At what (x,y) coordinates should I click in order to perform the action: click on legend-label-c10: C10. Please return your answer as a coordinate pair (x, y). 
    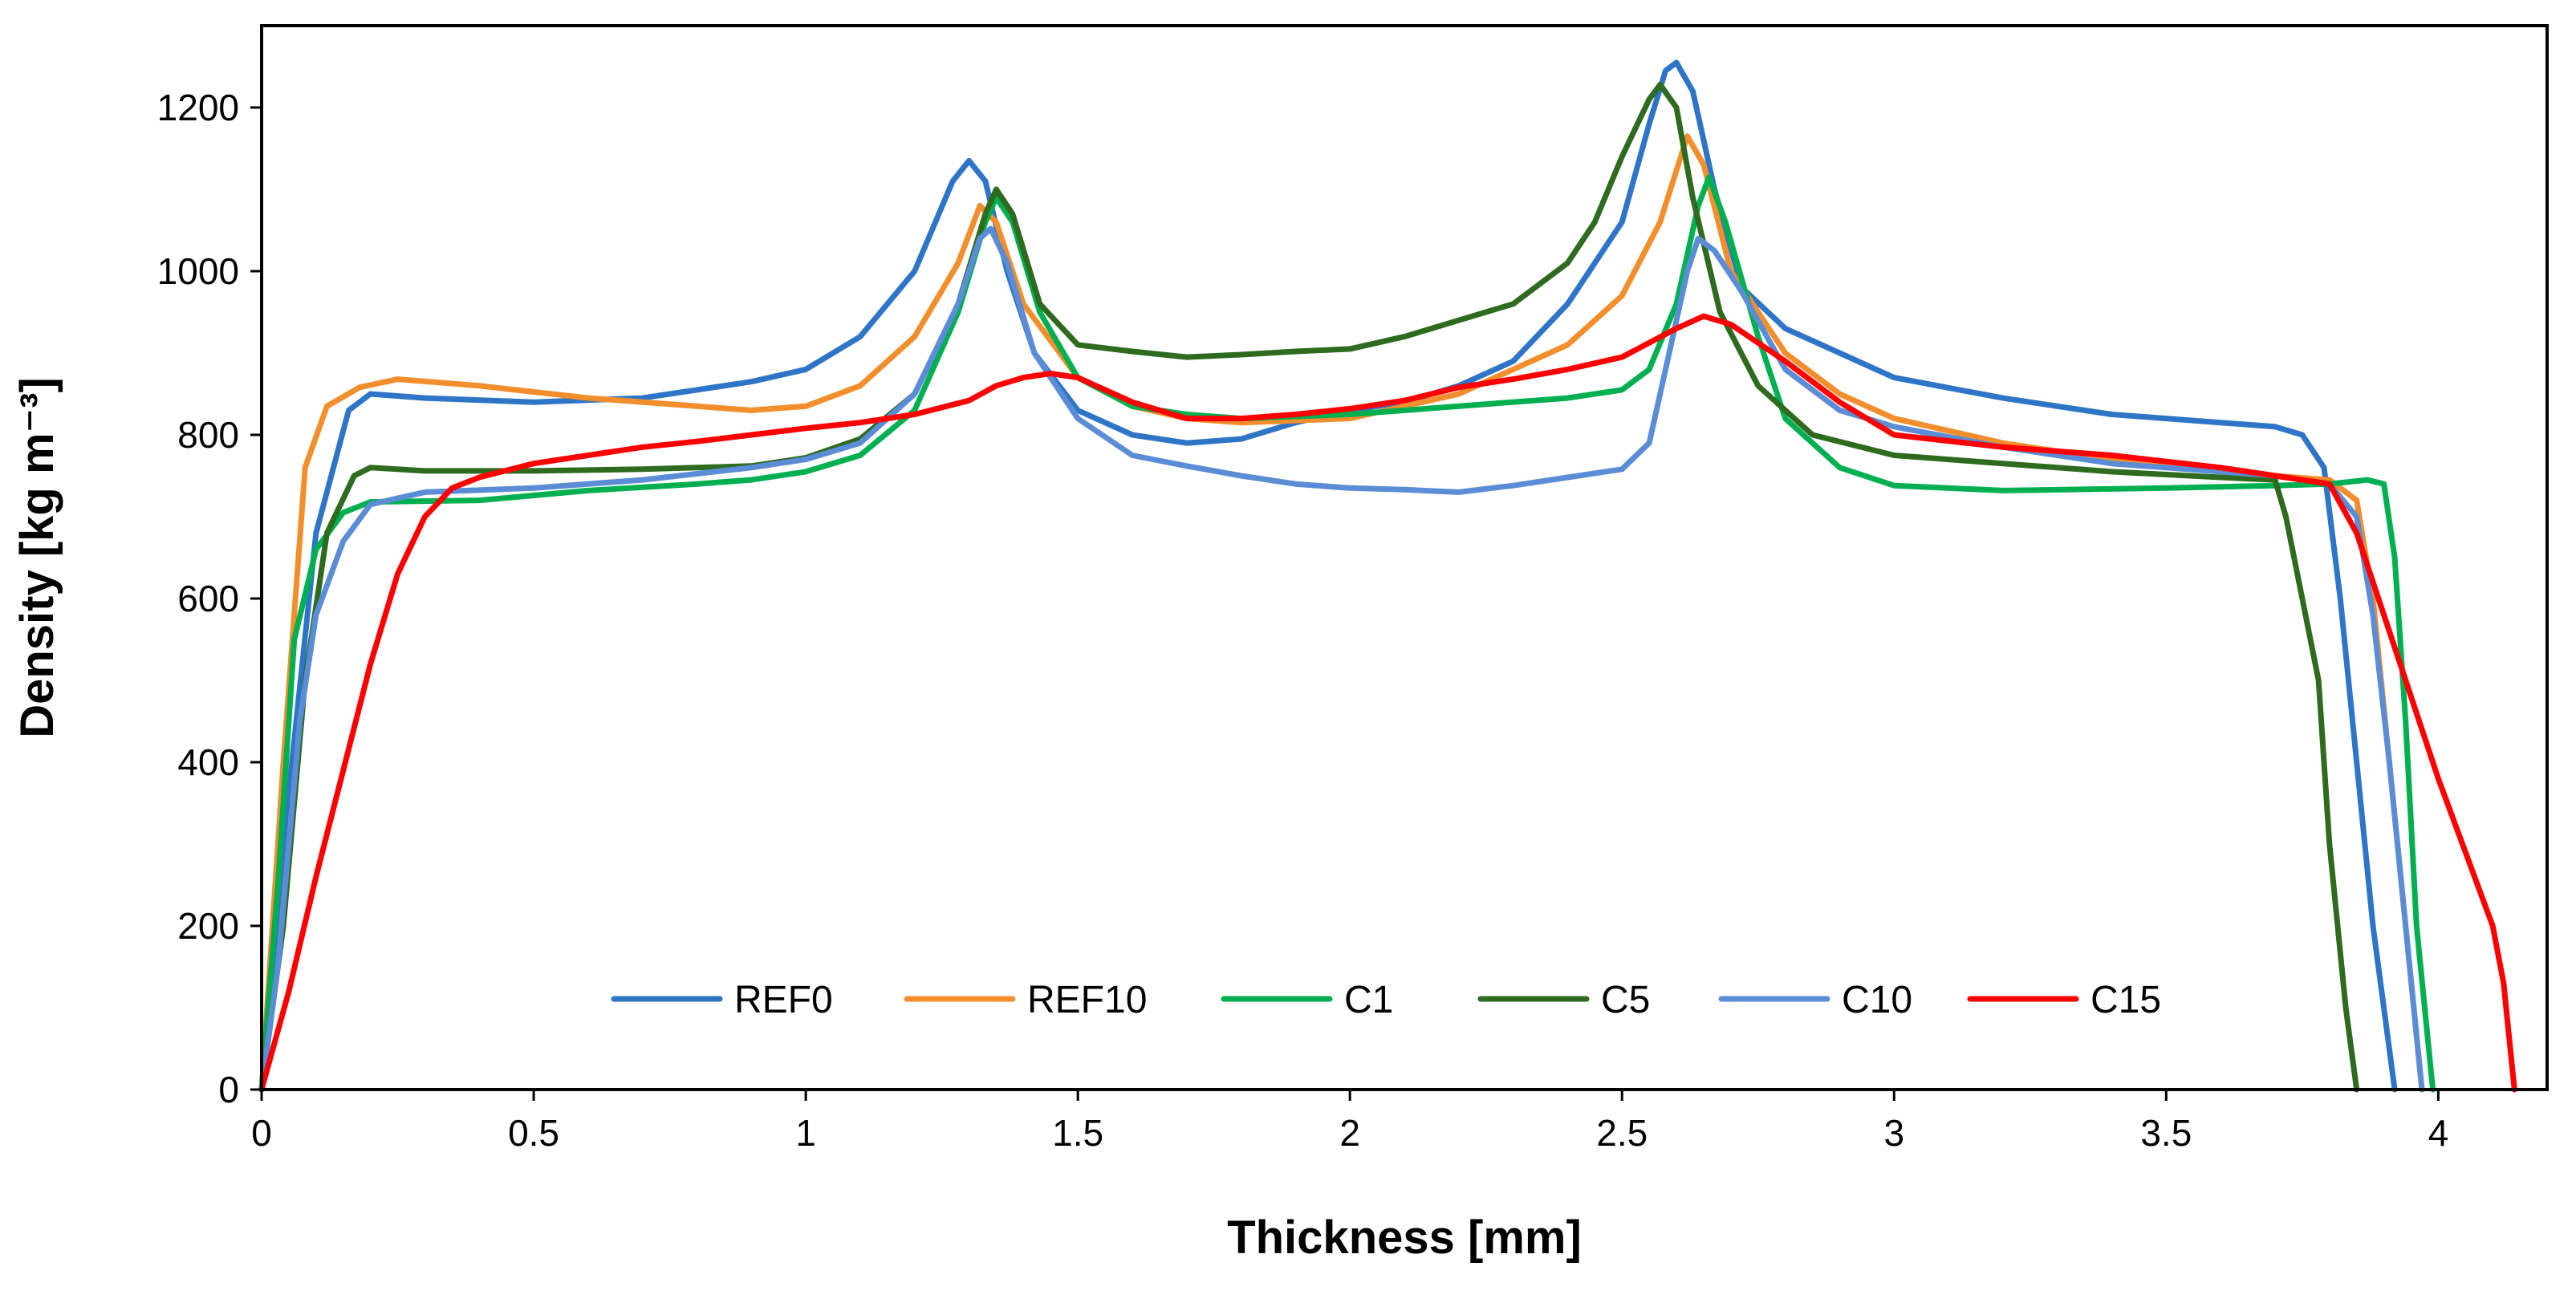
    Looking at the image, I should click on (1877, 1000).